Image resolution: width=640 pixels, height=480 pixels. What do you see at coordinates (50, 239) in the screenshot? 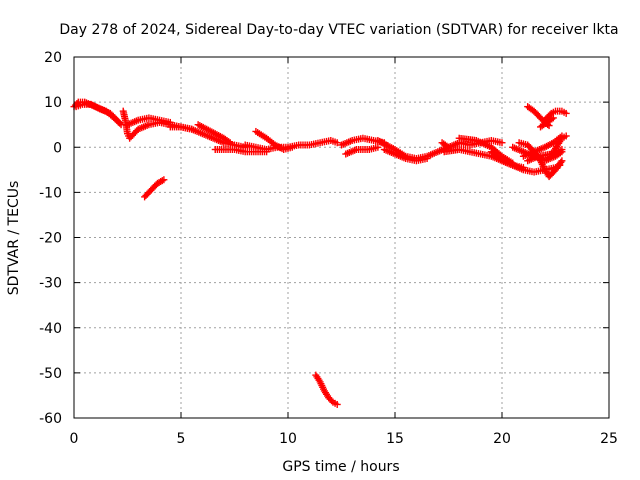
I see `y-tick-label: -20` at bounding box center [50, 239].